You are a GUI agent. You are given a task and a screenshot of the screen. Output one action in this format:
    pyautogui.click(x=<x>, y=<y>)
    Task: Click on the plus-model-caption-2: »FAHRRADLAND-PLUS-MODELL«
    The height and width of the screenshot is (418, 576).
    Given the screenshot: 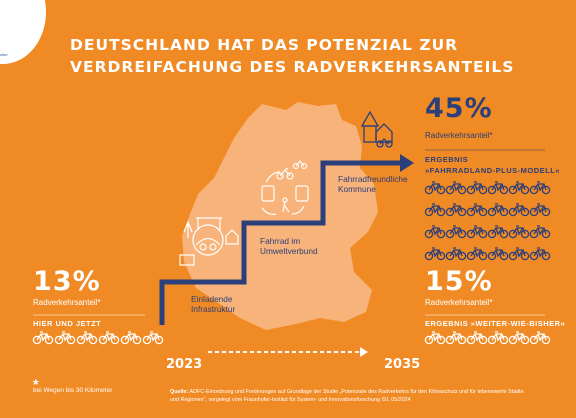 What is the action you would take?
    pyautogui.click(x=492, y=170)
    